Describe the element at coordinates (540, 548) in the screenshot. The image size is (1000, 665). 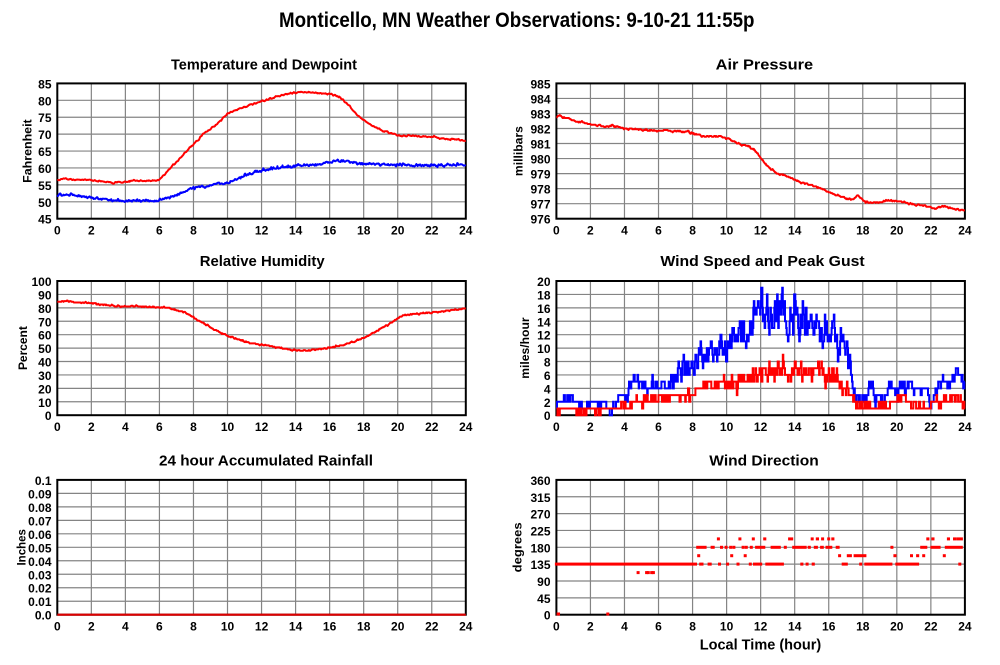
I see `svg-text: 180` at that location.